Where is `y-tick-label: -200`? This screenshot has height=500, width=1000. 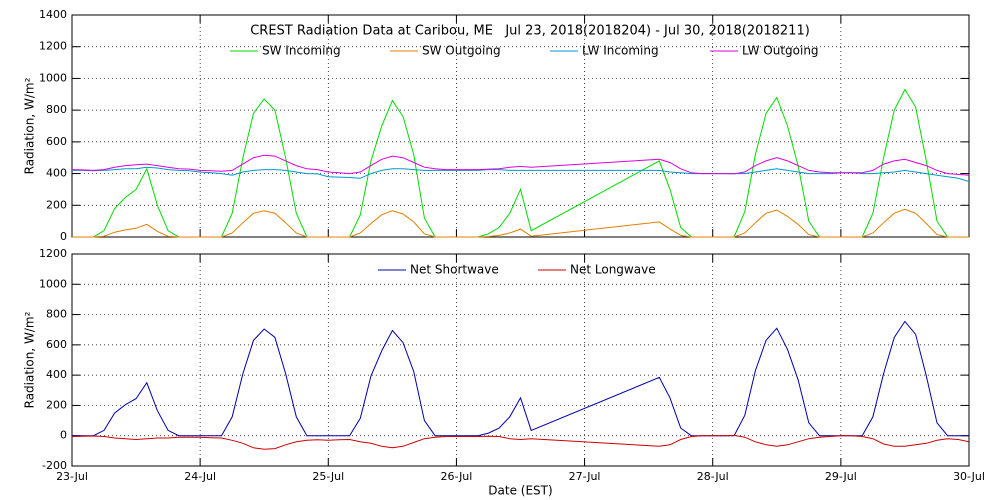 y-tick-label: -200 is located at coordinates (54, 465).